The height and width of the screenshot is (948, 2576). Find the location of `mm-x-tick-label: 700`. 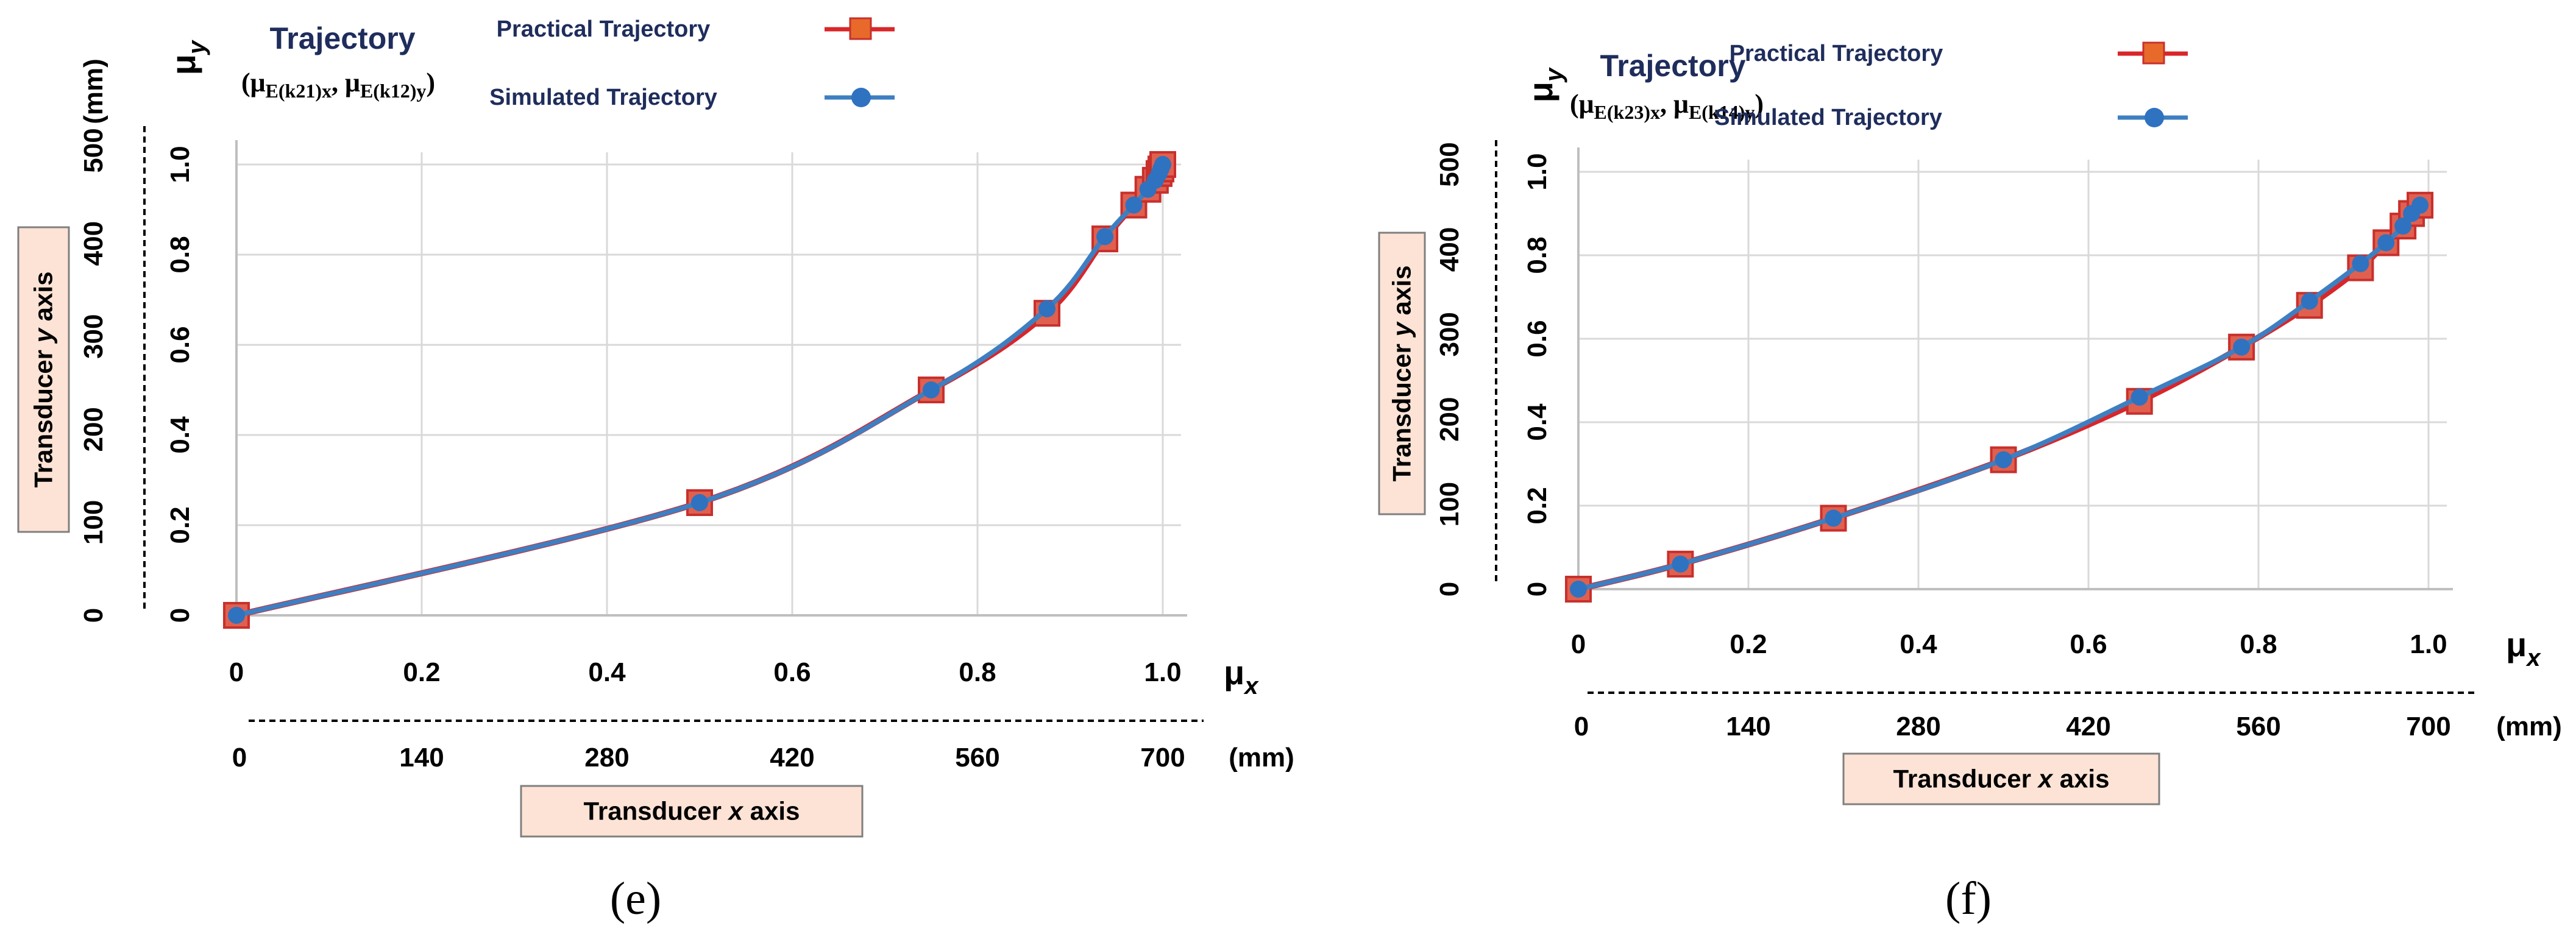

mm-x-tick-label: 700 is located at coordinates (1163, 758).